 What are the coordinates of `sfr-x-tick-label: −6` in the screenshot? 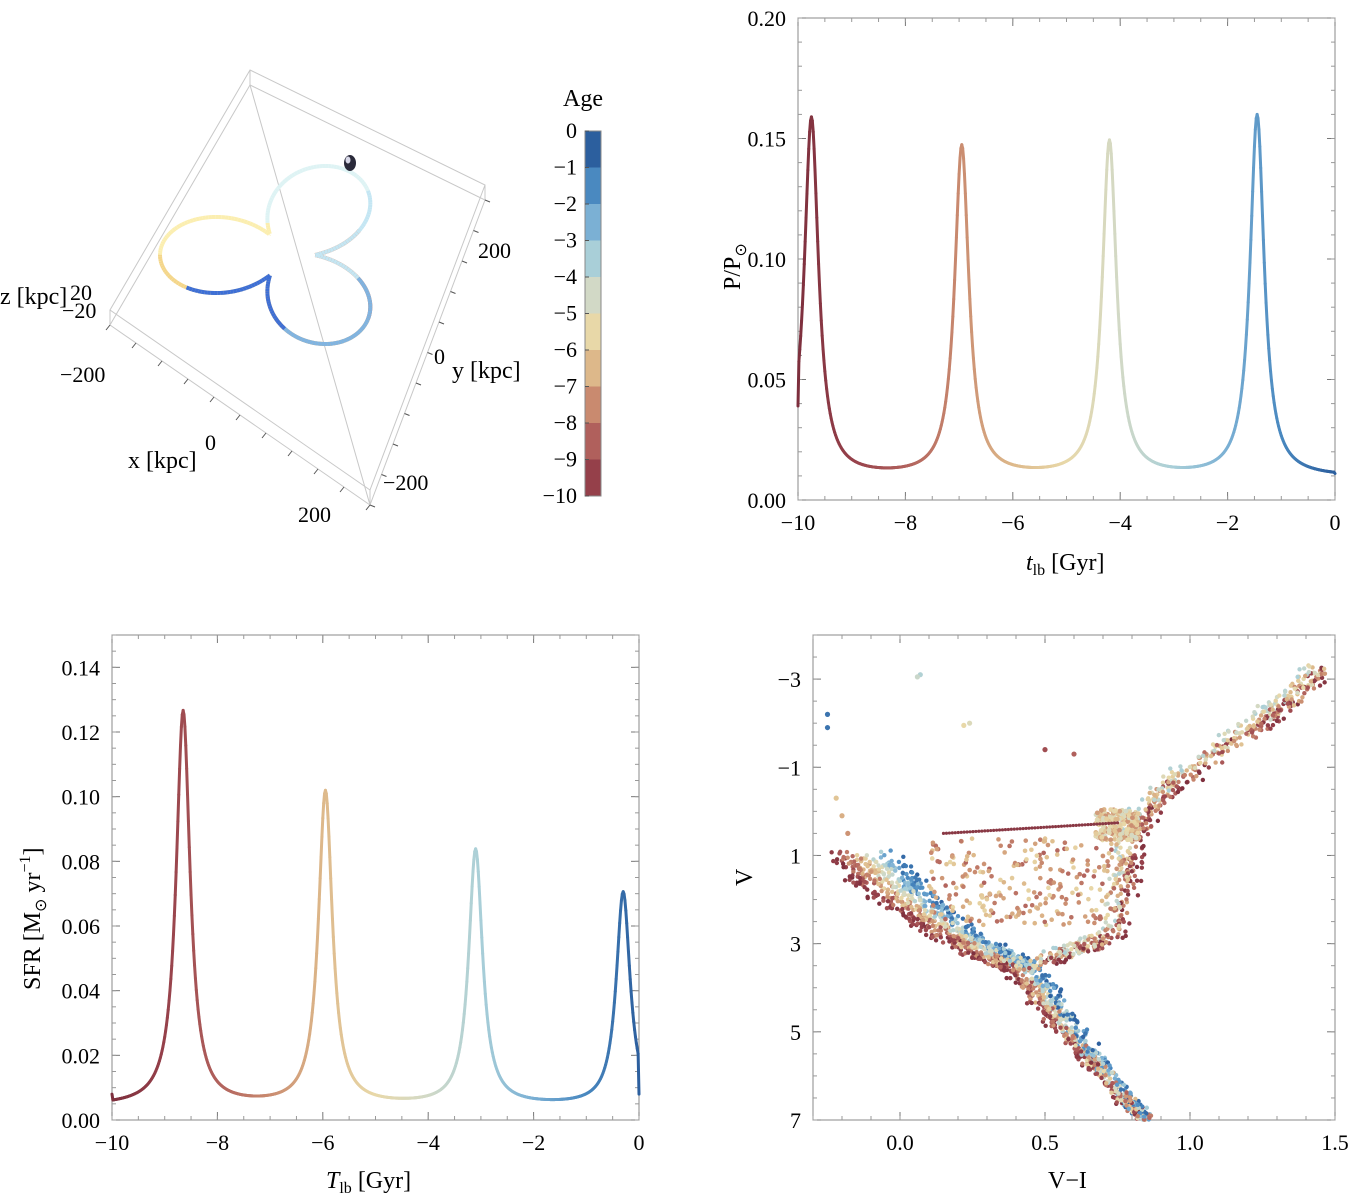 It's located at (322, 1142).